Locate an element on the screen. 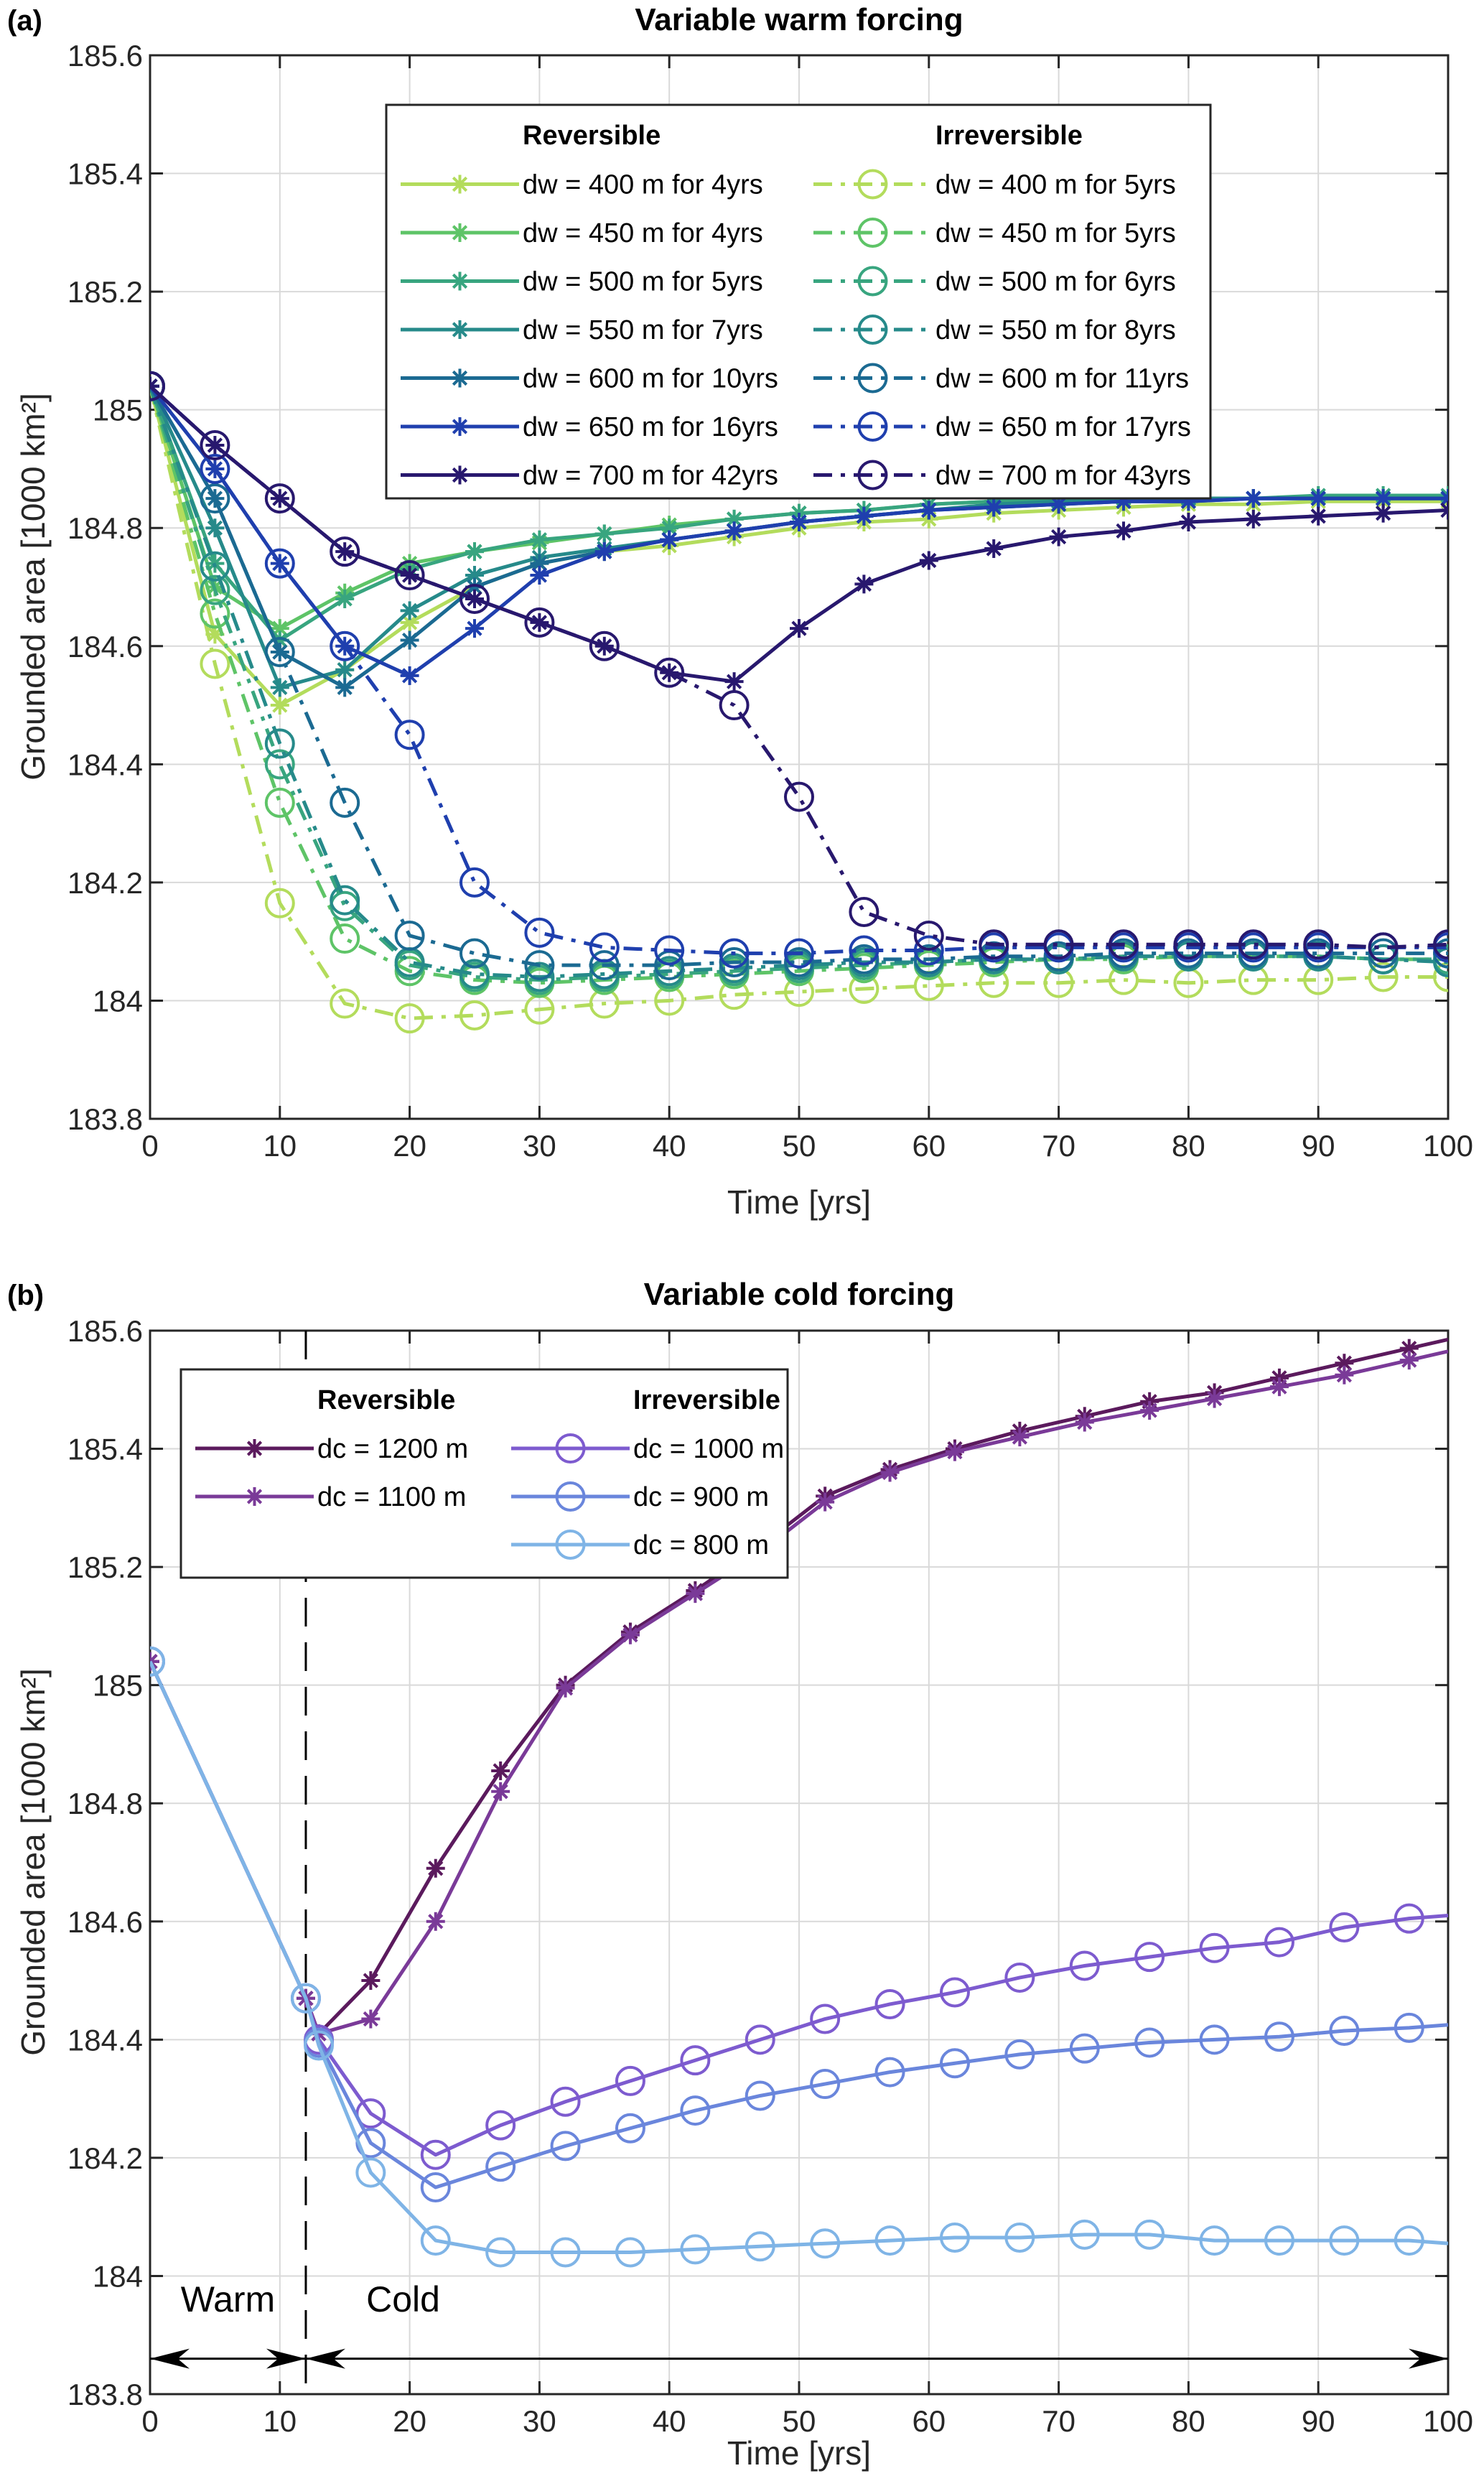  panel-b-ylabel: Grounded area [1000 km²] is located at coordinates (33, 1862).